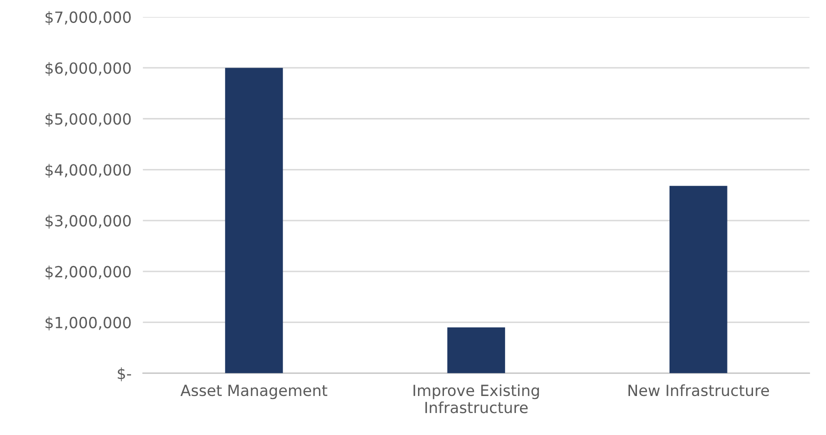  I want to click on x-tick-label: New Infrastructure, so click(698, 390).